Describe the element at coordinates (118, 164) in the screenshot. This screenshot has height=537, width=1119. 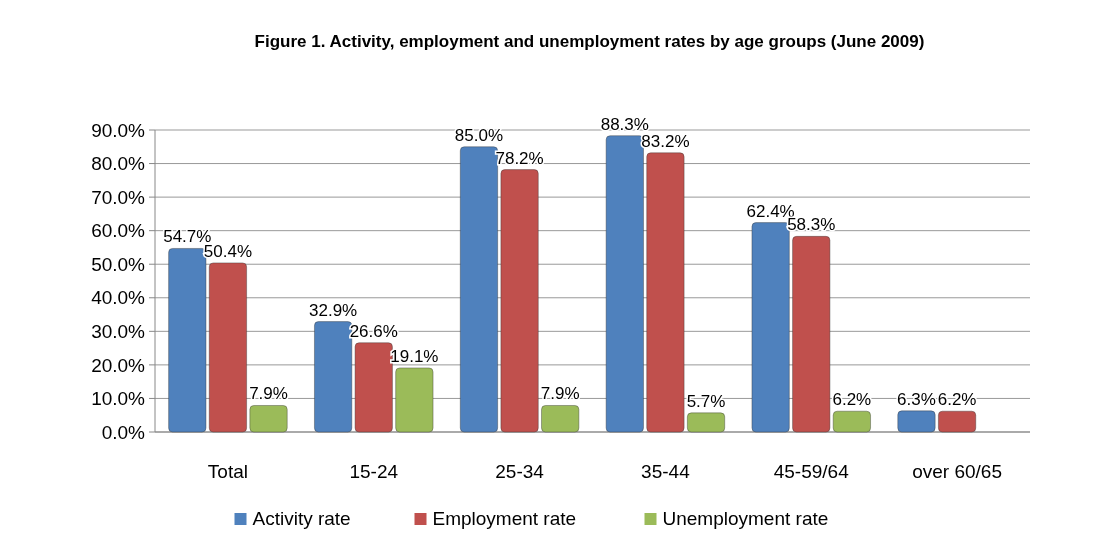
I see `y-tick-label: 80.0%` at that location.